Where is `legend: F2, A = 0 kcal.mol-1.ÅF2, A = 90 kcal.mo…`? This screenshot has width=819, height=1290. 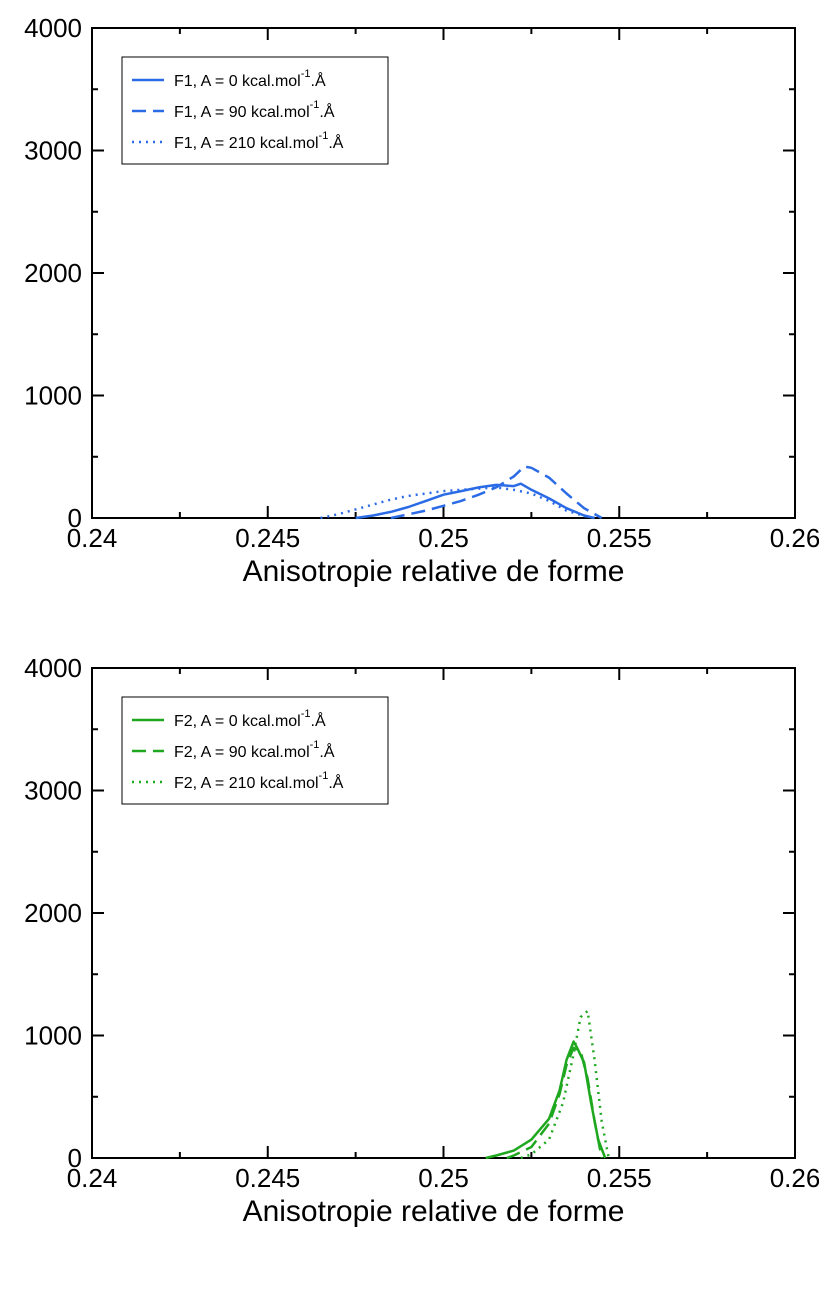 legend: F2, A = 0 kcal.mol-1.ÅF2, A = 90 kcal.mo… is located at coordinates (255, 750).